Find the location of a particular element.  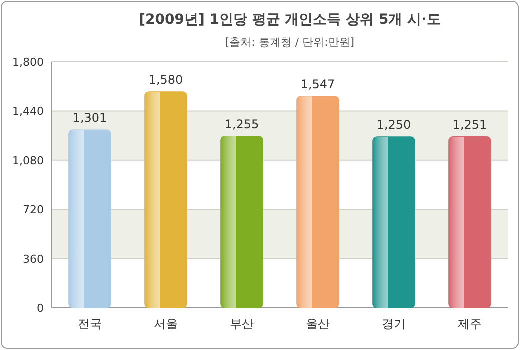

y-tick-label: 0 is located at coordinates (40, 308).